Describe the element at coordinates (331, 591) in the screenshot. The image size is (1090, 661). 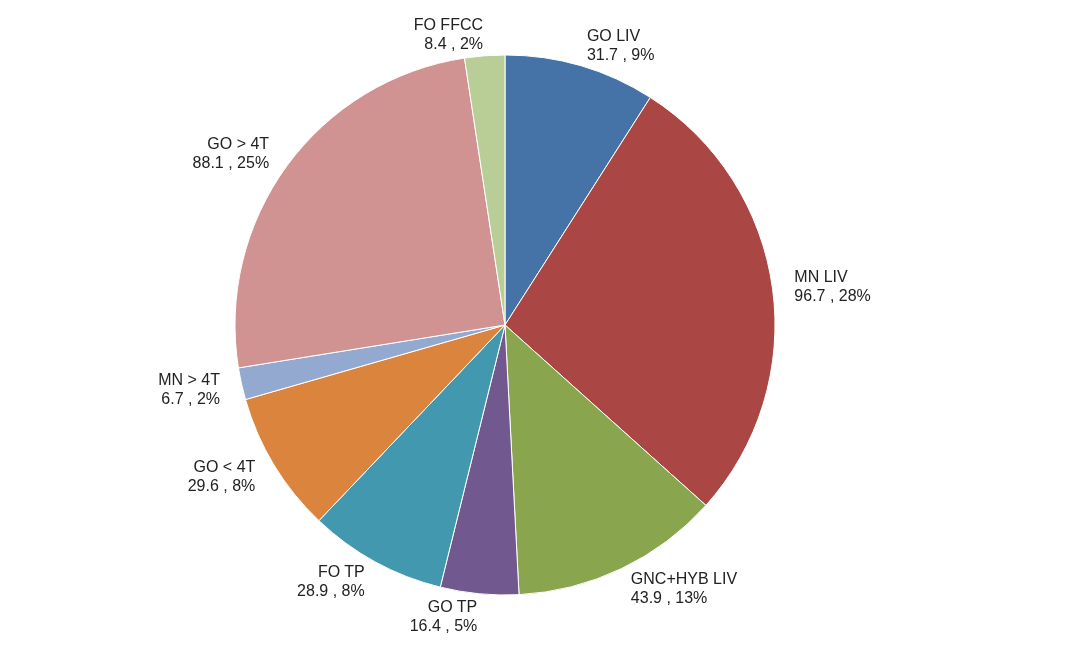
I see `data-label: 28.9 , 8%` at that location.